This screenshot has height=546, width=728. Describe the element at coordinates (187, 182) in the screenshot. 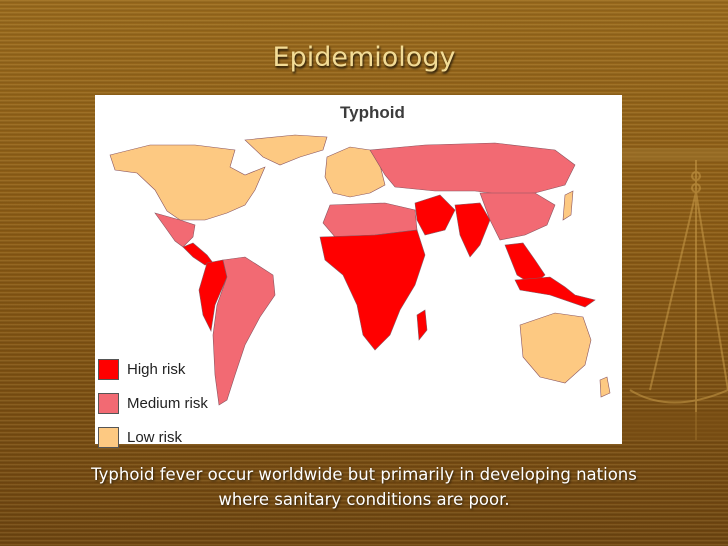

I see `region-north-america` at that location.